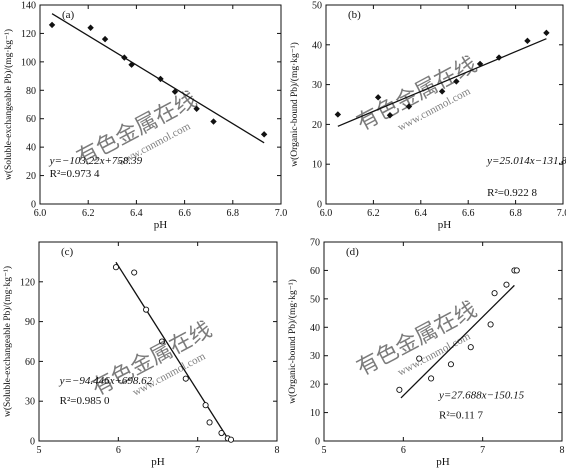  I want to click on y-tick-label: 120, so click(27, 282).